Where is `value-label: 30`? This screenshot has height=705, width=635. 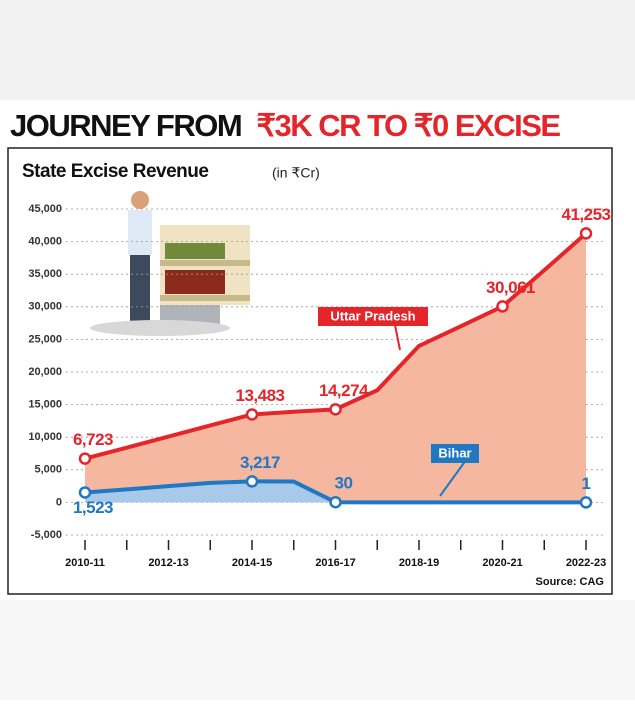
value-label: 30 is located at coordinates (344, 483).